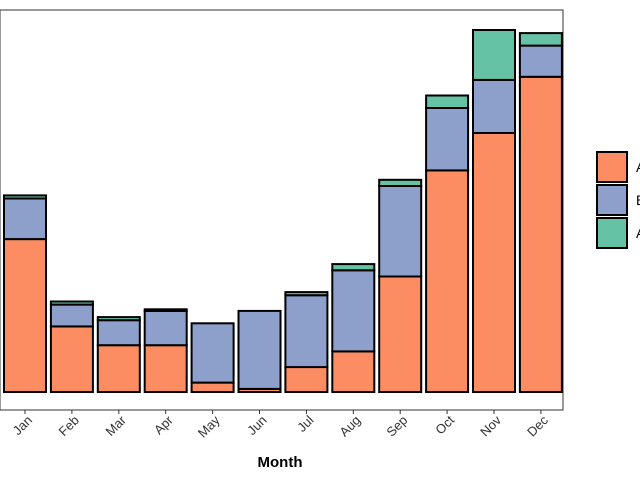  What do you see at coordinates (256, 425) in the screenshot?
I see `x-tick-label: Jun` at bounding box center [256, 425].